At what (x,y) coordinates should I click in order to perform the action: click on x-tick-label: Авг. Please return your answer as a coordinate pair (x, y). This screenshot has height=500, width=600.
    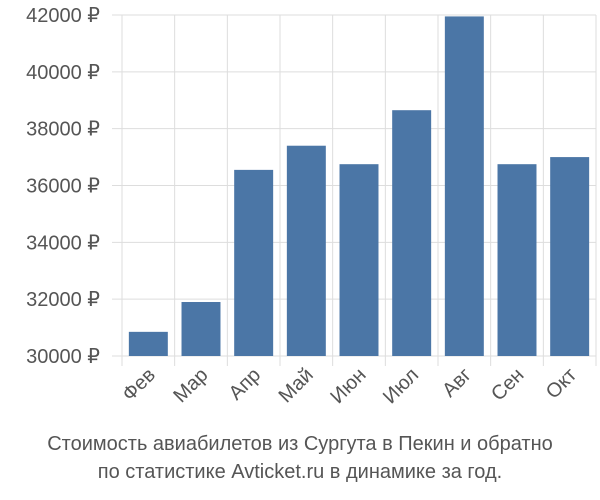
    Looking at the image, I should click on (457, 383).